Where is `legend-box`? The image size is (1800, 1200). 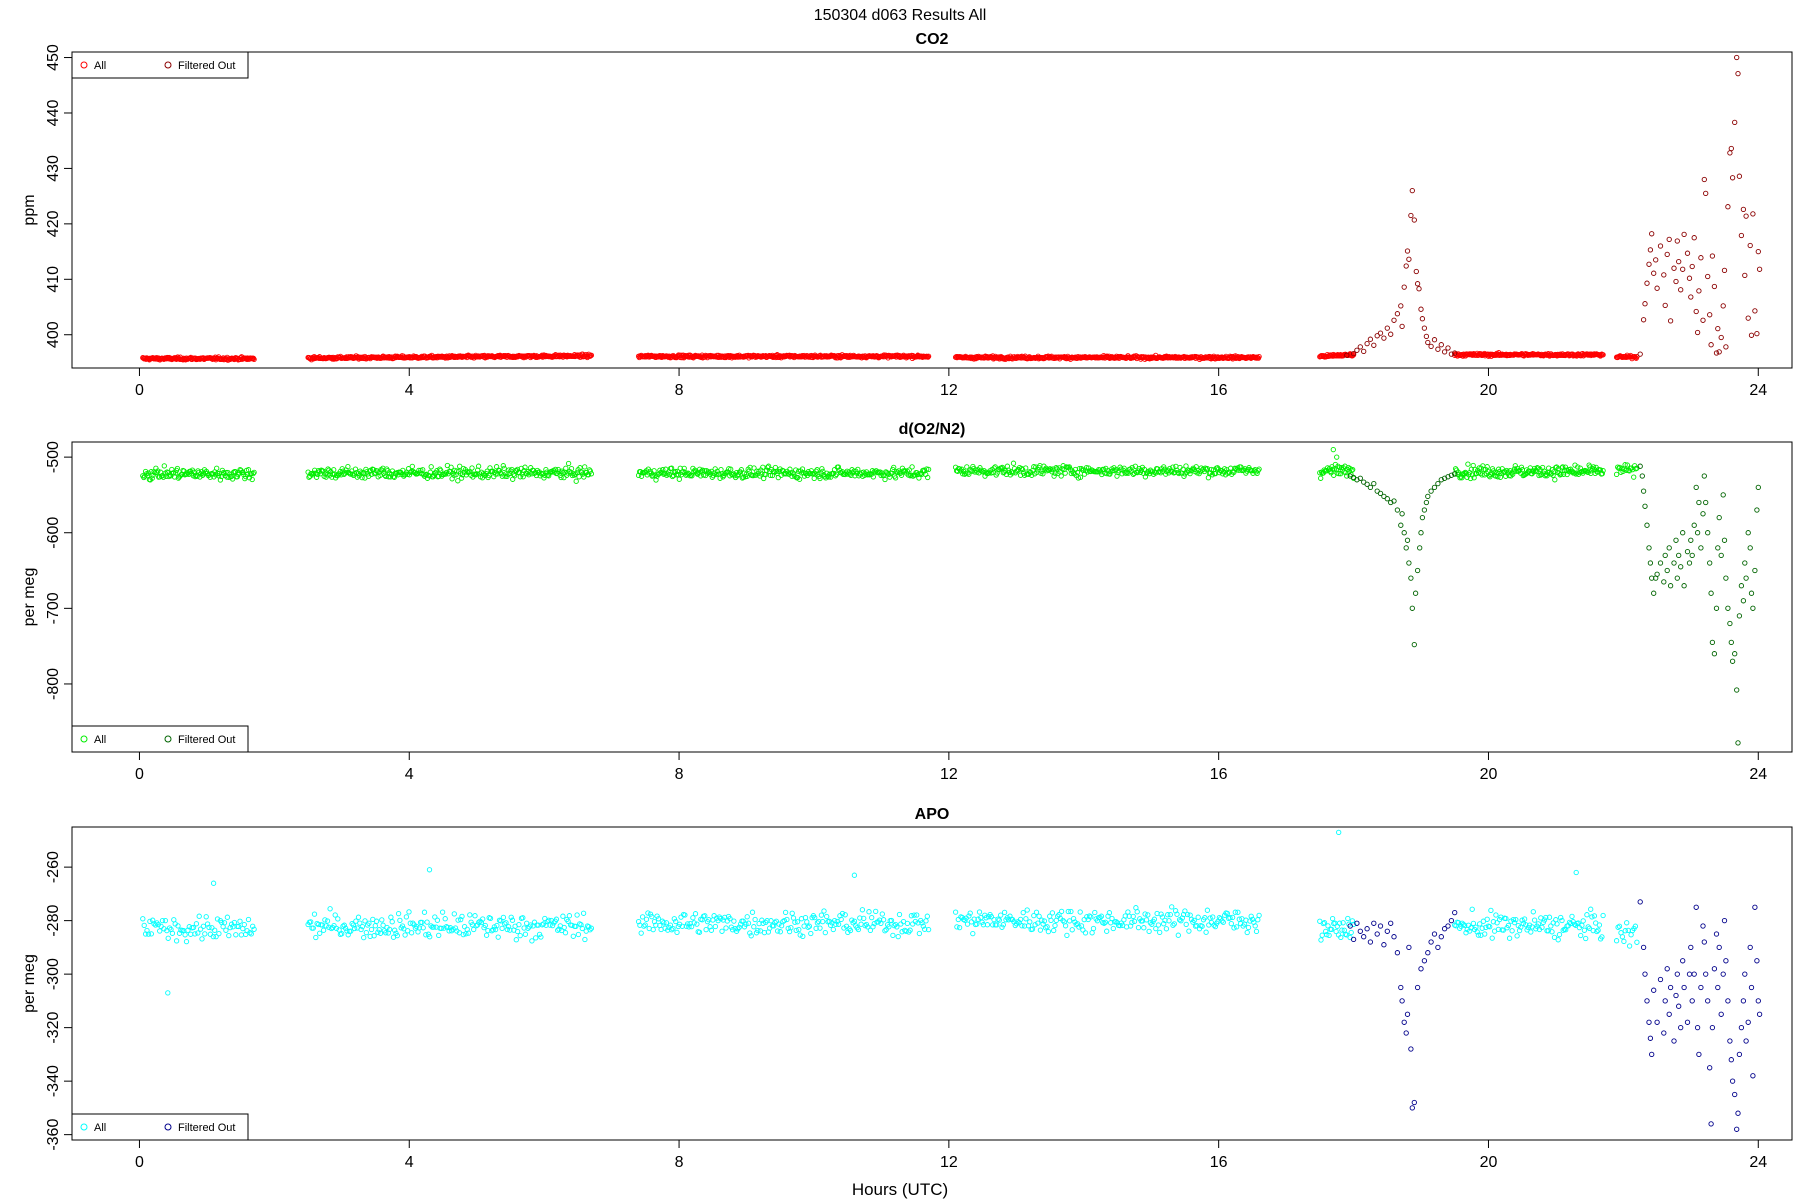 legend-box is located at coordinates (160, 65).